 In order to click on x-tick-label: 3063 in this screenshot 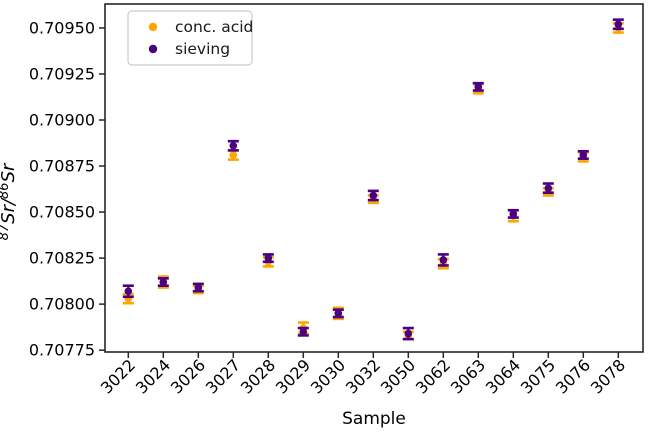, I will do `click(468, 376)`.